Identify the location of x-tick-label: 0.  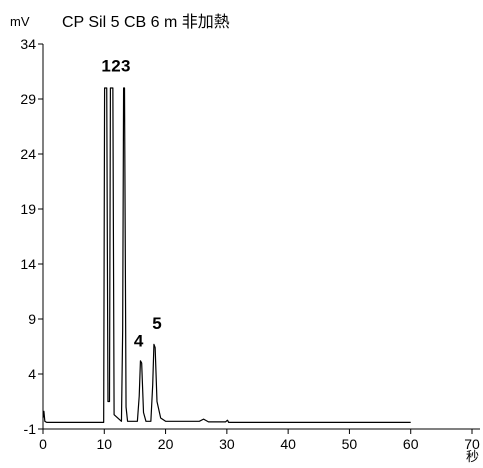
(43, 444).